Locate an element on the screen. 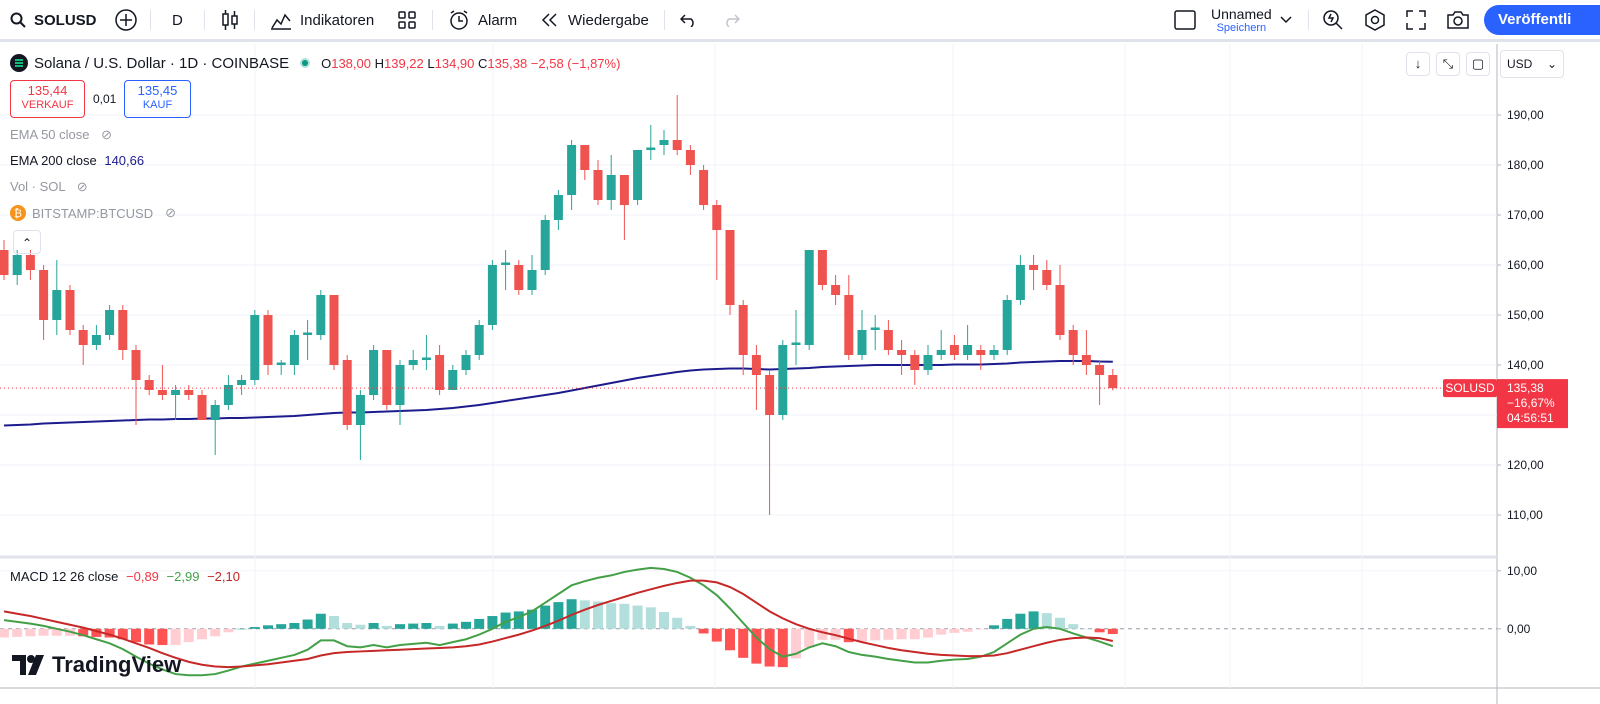 Image resolution: width=1600 pixels, height=704 pixels. alert-button: Alarm is located at coordinates (482, 20).